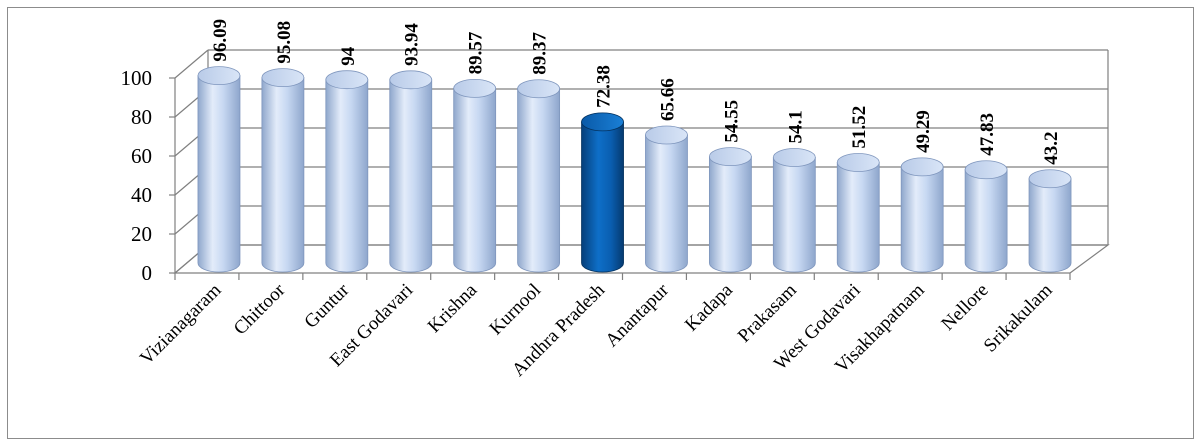 The image size is (1201, 446). What do you see at coordinates (731, 121) in the screenshot?
I see `value-label: 54.55` at bounding box center [731, 121].